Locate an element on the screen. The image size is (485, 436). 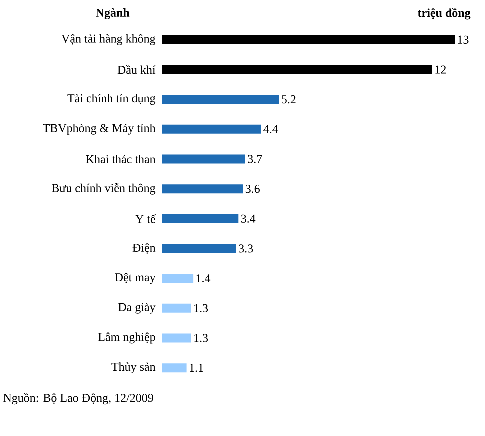
y-tick-label: Bưu chính viễn thông is located at coordinates (104, 189).